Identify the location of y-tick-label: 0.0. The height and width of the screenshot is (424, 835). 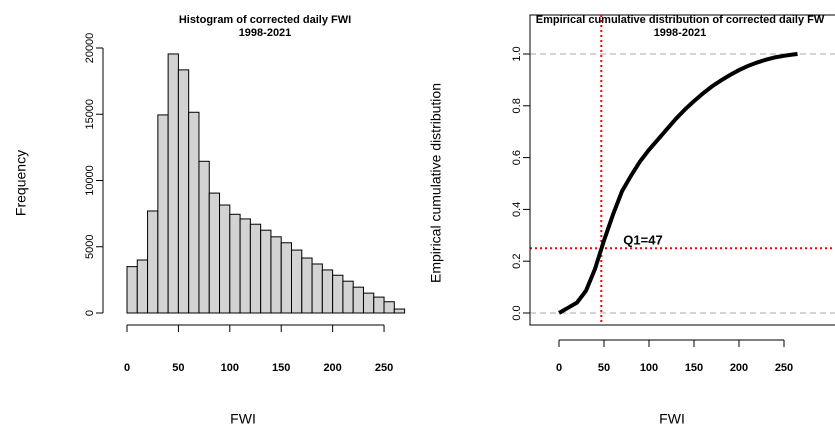
(517, 312).